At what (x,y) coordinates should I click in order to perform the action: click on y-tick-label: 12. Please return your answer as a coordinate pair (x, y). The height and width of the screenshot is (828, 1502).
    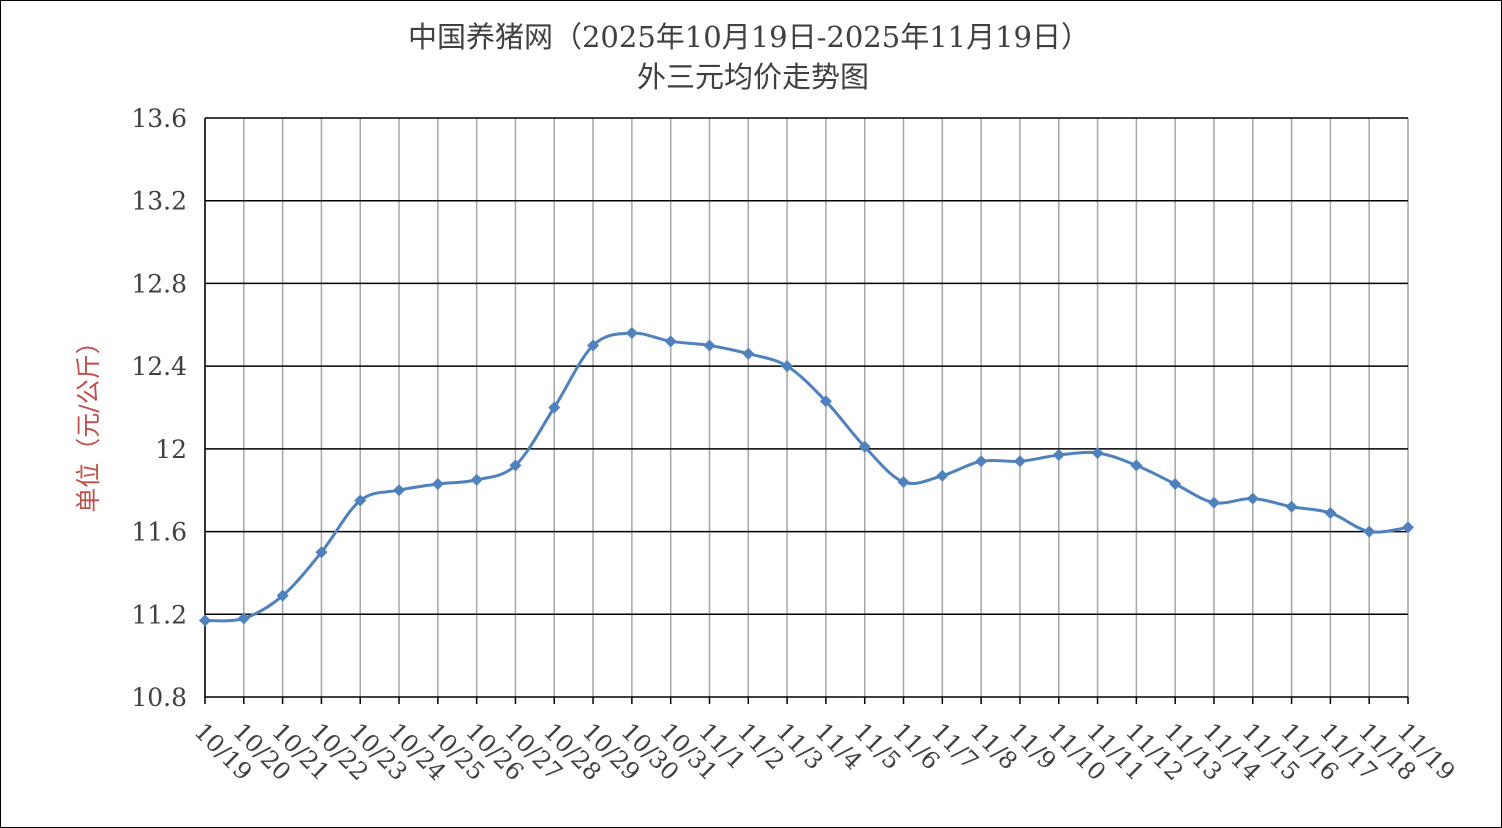
    Looking at the image, I should click on (171, 449).